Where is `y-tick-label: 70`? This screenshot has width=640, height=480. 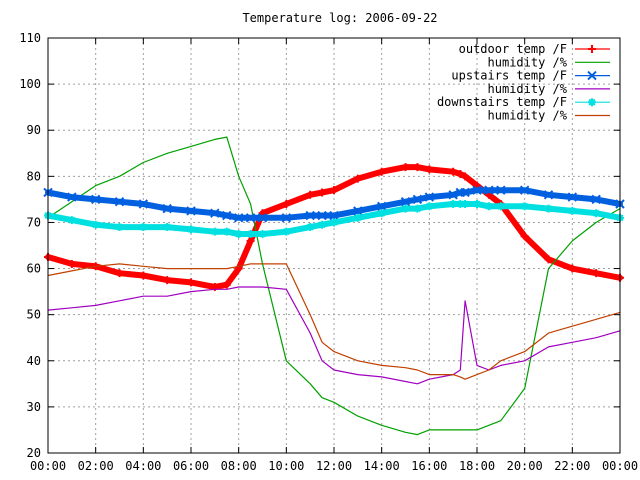 y-tick-label: 70 is located at coordinates (34, 222).